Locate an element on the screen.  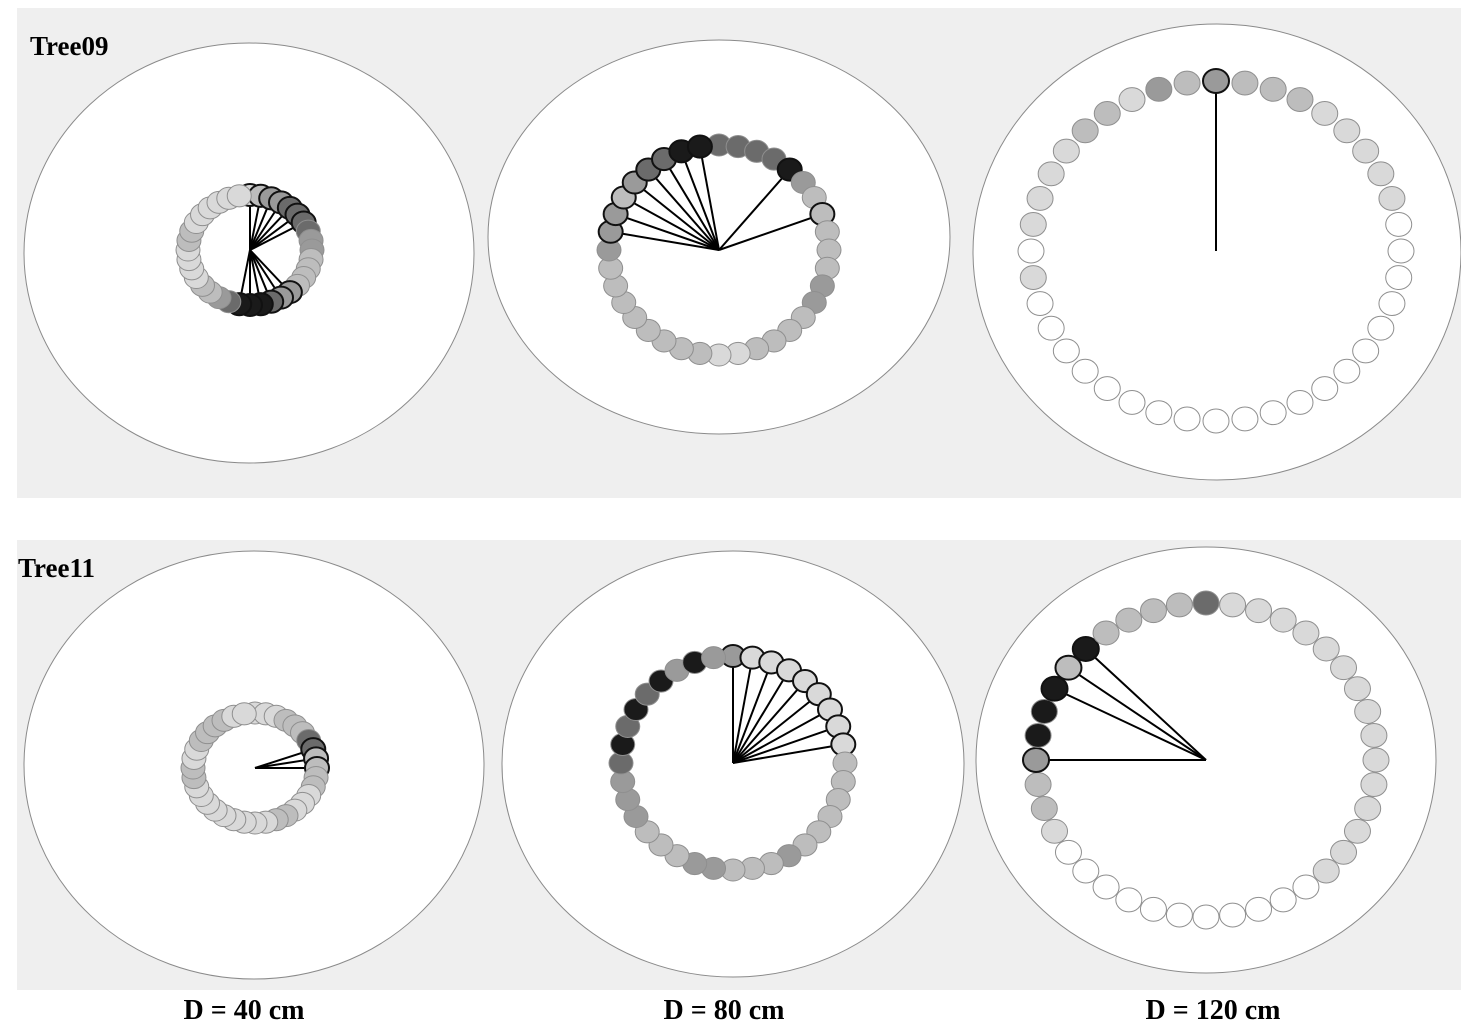
tree-label-tree11: Tree11 is located at coordinates (56, 568).